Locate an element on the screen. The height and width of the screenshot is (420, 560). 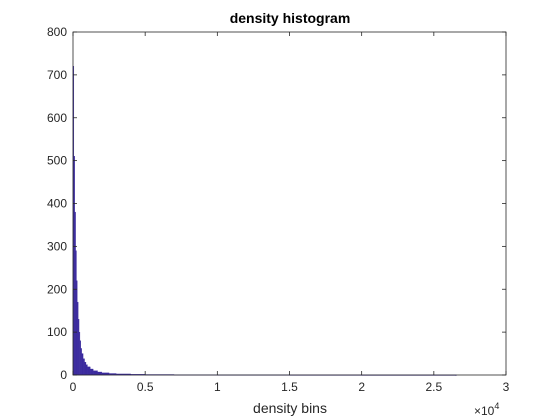
x-tick-label: 2 is located at coordinates (361, 387).